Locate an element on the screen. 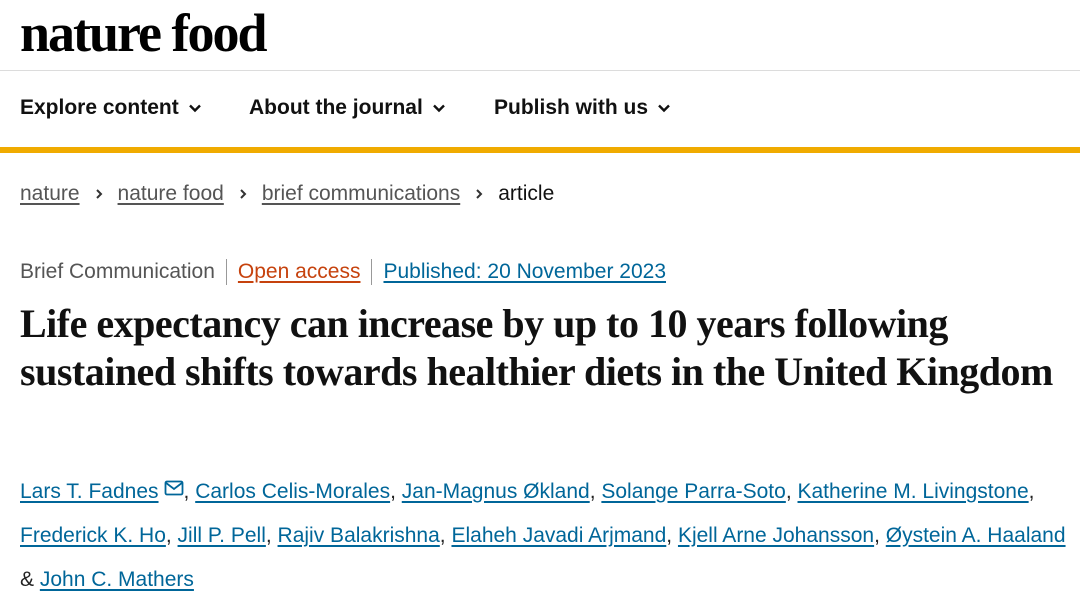 The image size is (1080, 612). author-link: Lars T. Fadnes is located at coordinates (89, 491).